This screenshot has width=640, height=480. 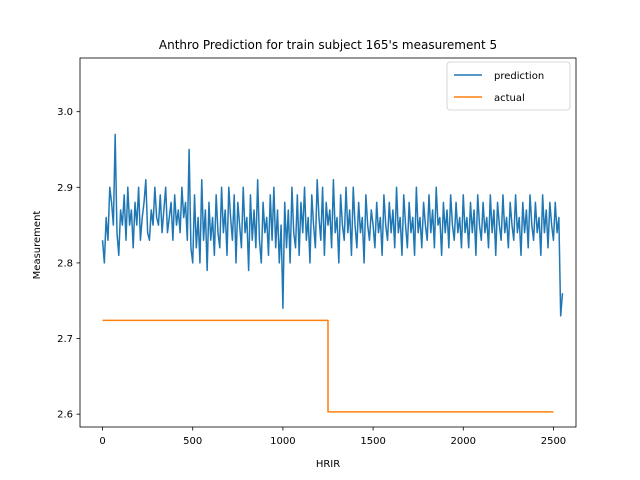 What do you see at coordinates (332, 437) in the screenshot?
I see `x-axis: 0 500 1000 1500 2000 2500` at bounding box center [332, 437].